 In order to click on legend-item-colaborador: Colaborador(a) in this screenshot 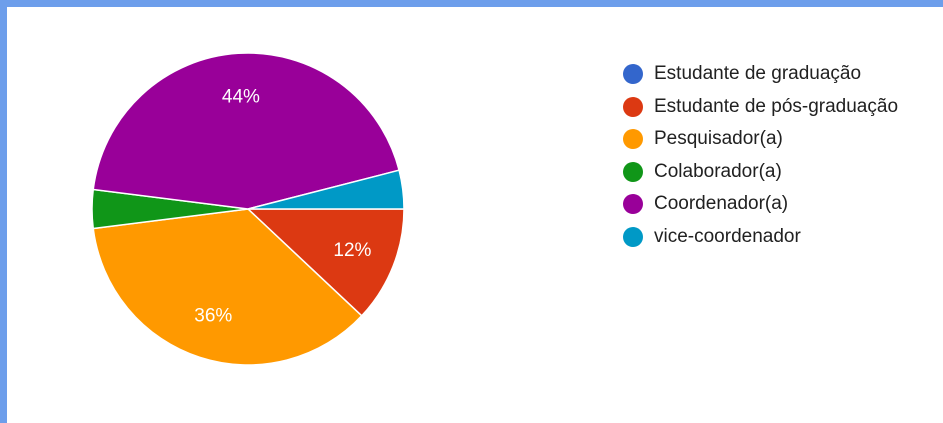, I will do `click(760, 172)`.